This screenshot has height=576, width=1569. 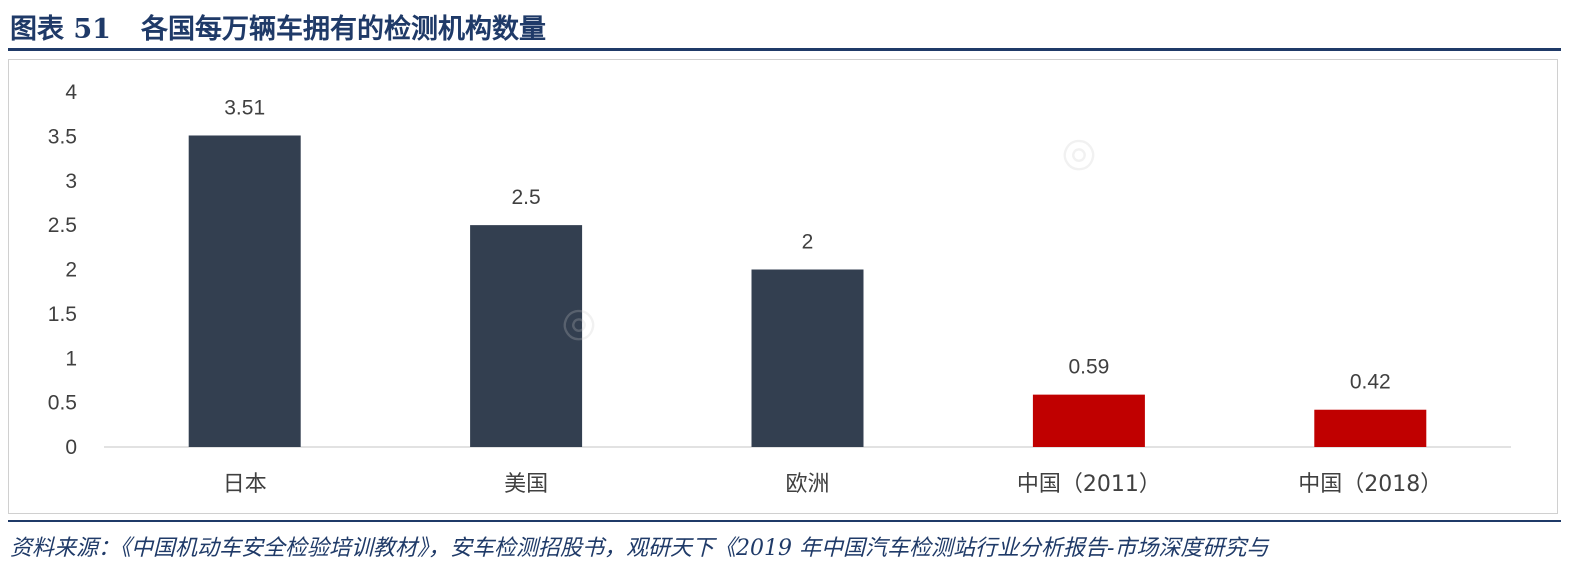 What do you see at coordinates (71, 447) in the screenshot?
I see `y-tick-label: 0` at bounding box center [71, 447].